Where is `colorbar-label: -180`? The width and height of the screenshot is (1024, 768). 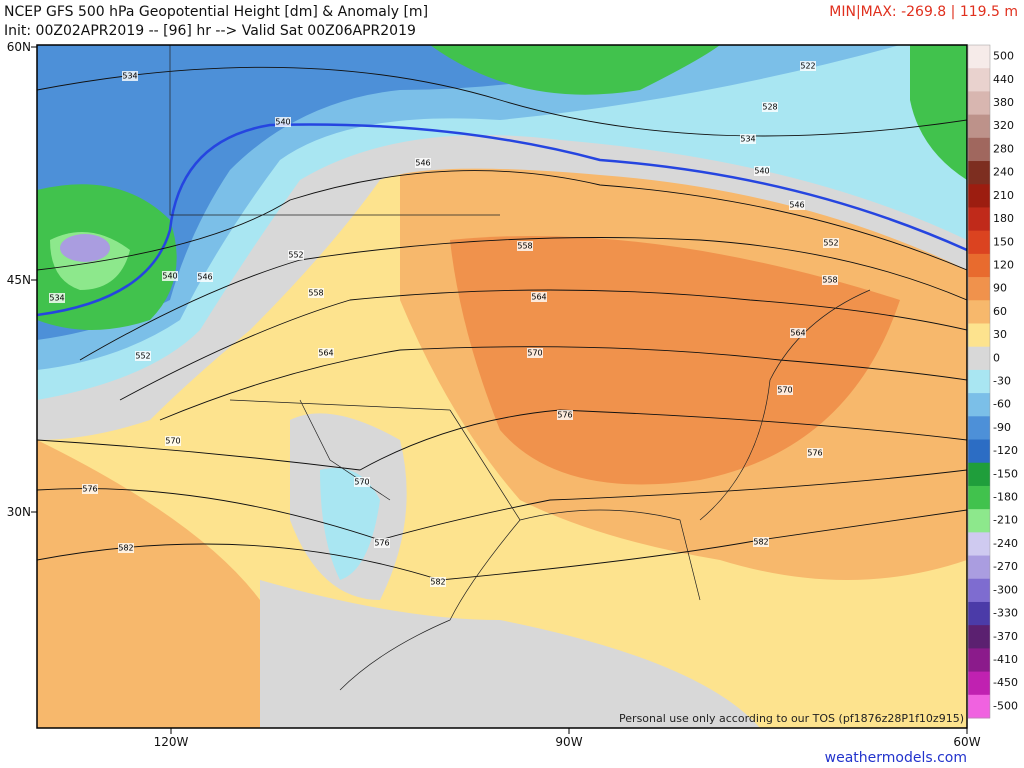
colorbar-label: -180 is located at coordinates (1005, 497).